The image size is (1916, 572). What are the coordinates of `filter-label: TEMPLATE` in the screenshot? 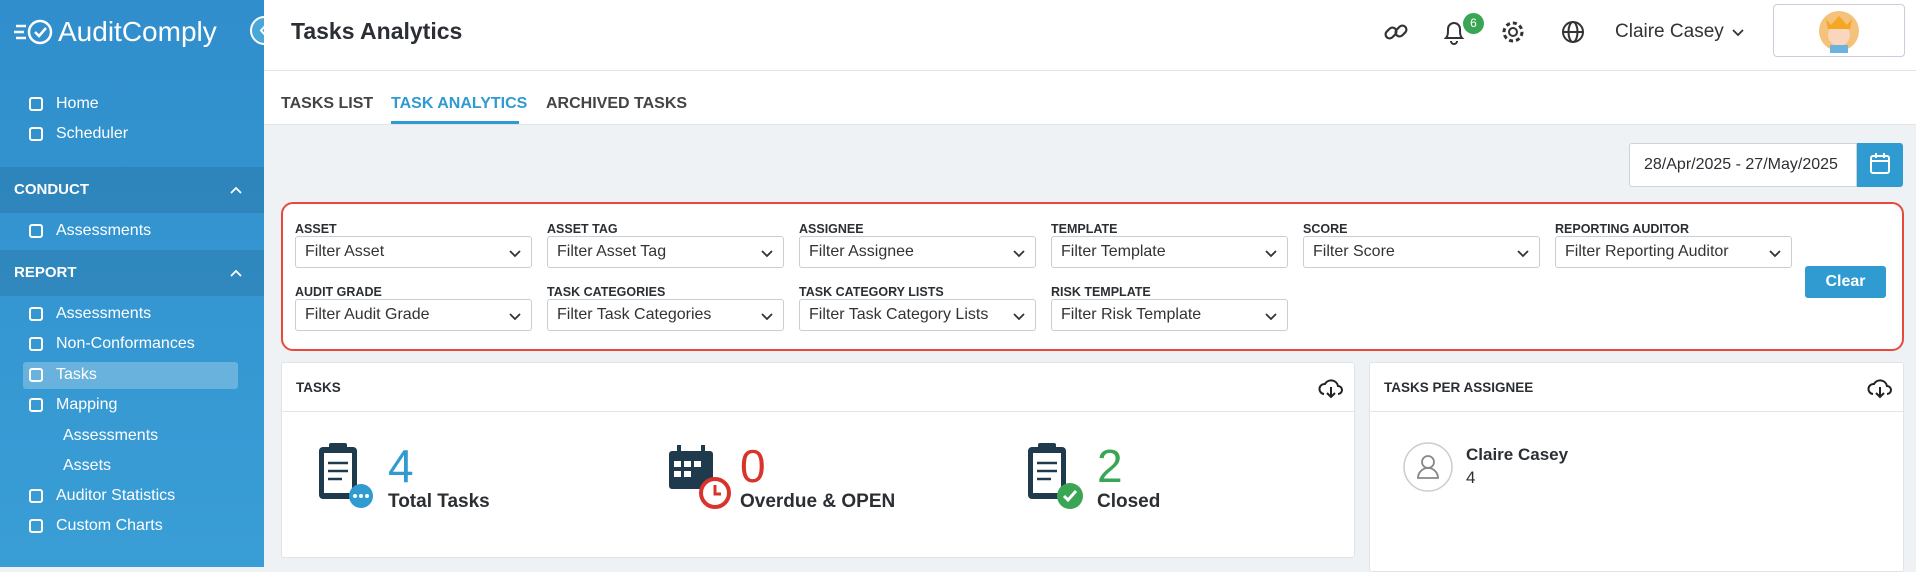 It's located at (1084, 229).